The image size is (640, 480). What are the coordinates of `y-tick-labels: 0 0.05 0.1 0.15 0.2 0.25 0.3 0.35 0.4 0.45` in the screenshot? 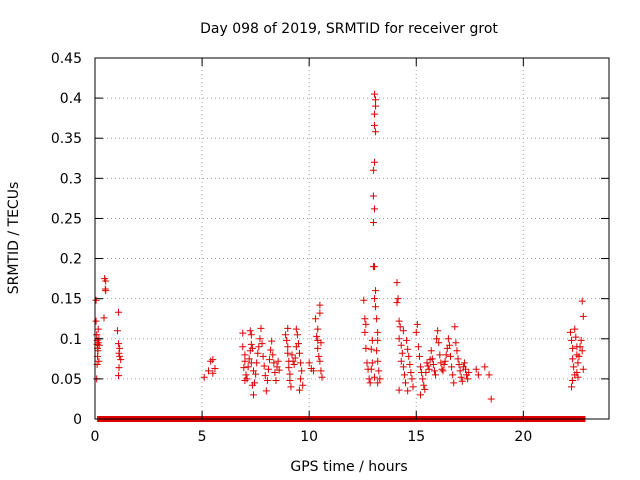 It's located at (66, 239).